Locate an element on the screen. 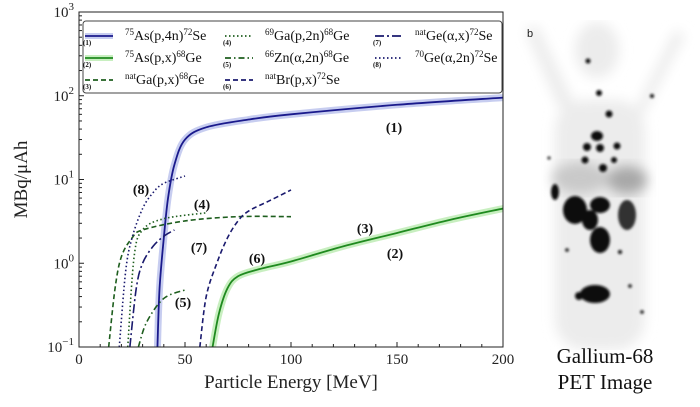 This screenshot has height=407, width=700. legend-label: natGa(p,x)68Ge is located at coordinates (164, 79).